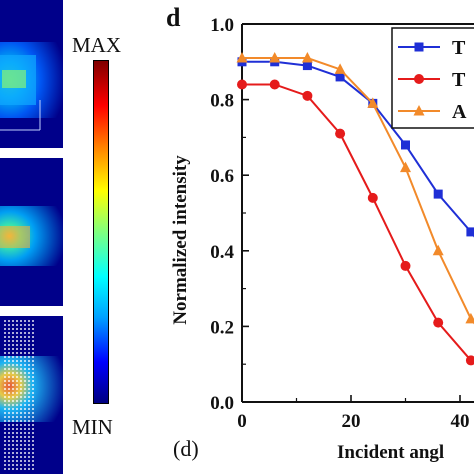 The image size is (474, 474). I want to click on field-map-top, so click(31, 76).